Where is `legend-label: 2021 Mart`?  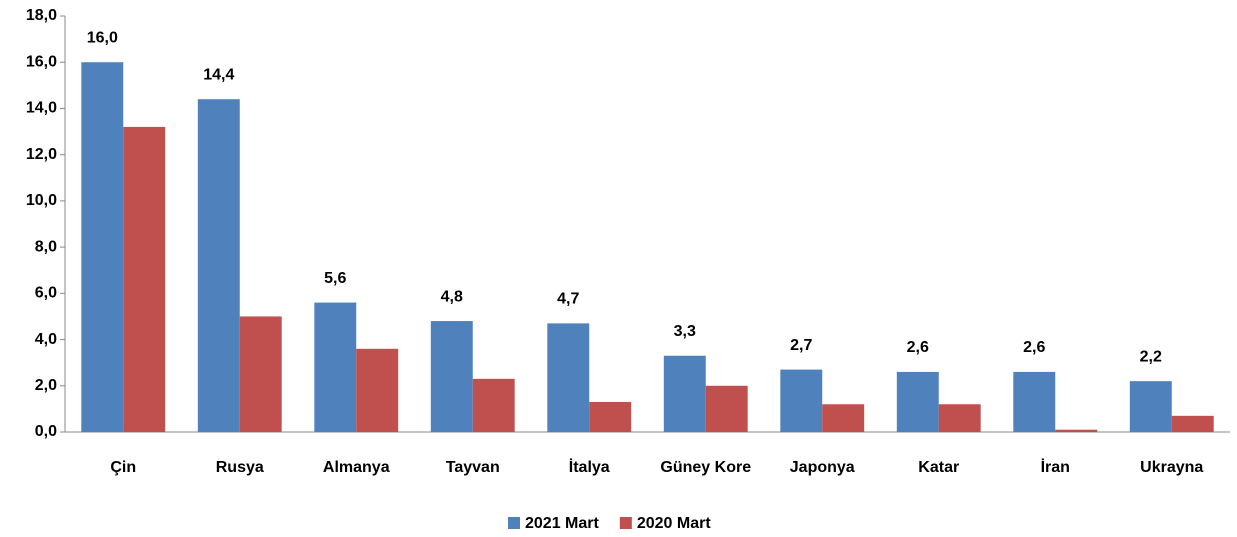 legend-label: 2021 Mart is located at coordinates (562, 523).